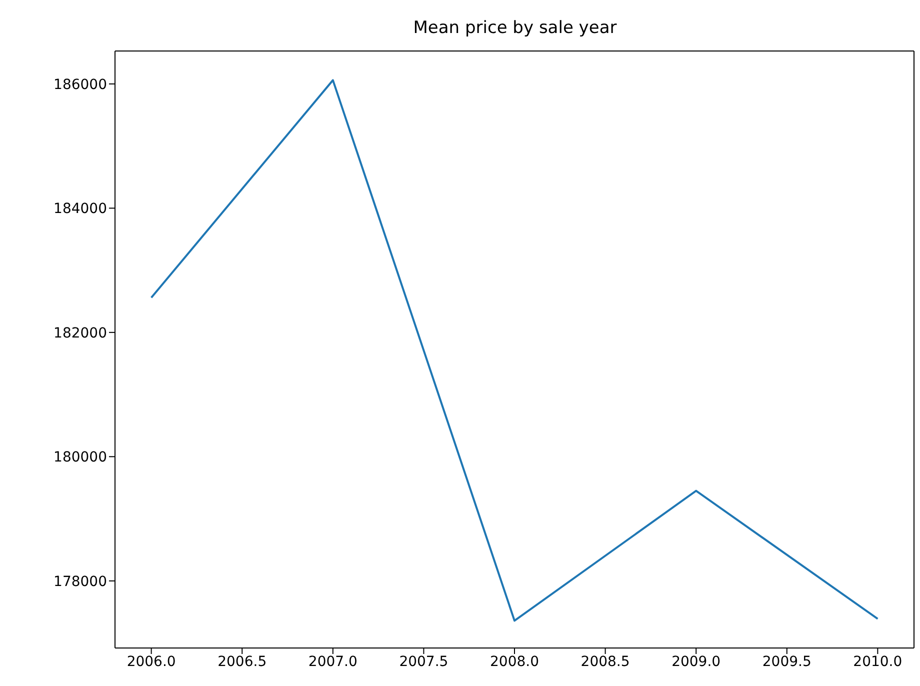 The height and width of the screenshot is (686, 920). What do you see at coordinates (696, 662) in the screenshot?
I see `x-tick-label: 2009.0` at bounding box center [696, 662].